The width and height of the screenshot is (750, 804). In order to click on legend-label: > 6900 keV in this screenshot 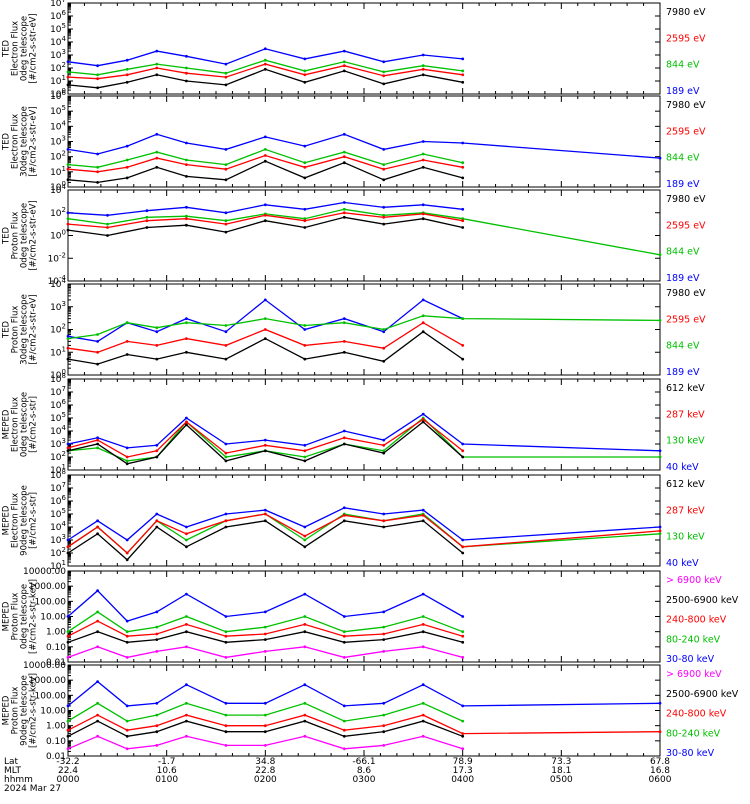, I will do `click(694, 580)`.